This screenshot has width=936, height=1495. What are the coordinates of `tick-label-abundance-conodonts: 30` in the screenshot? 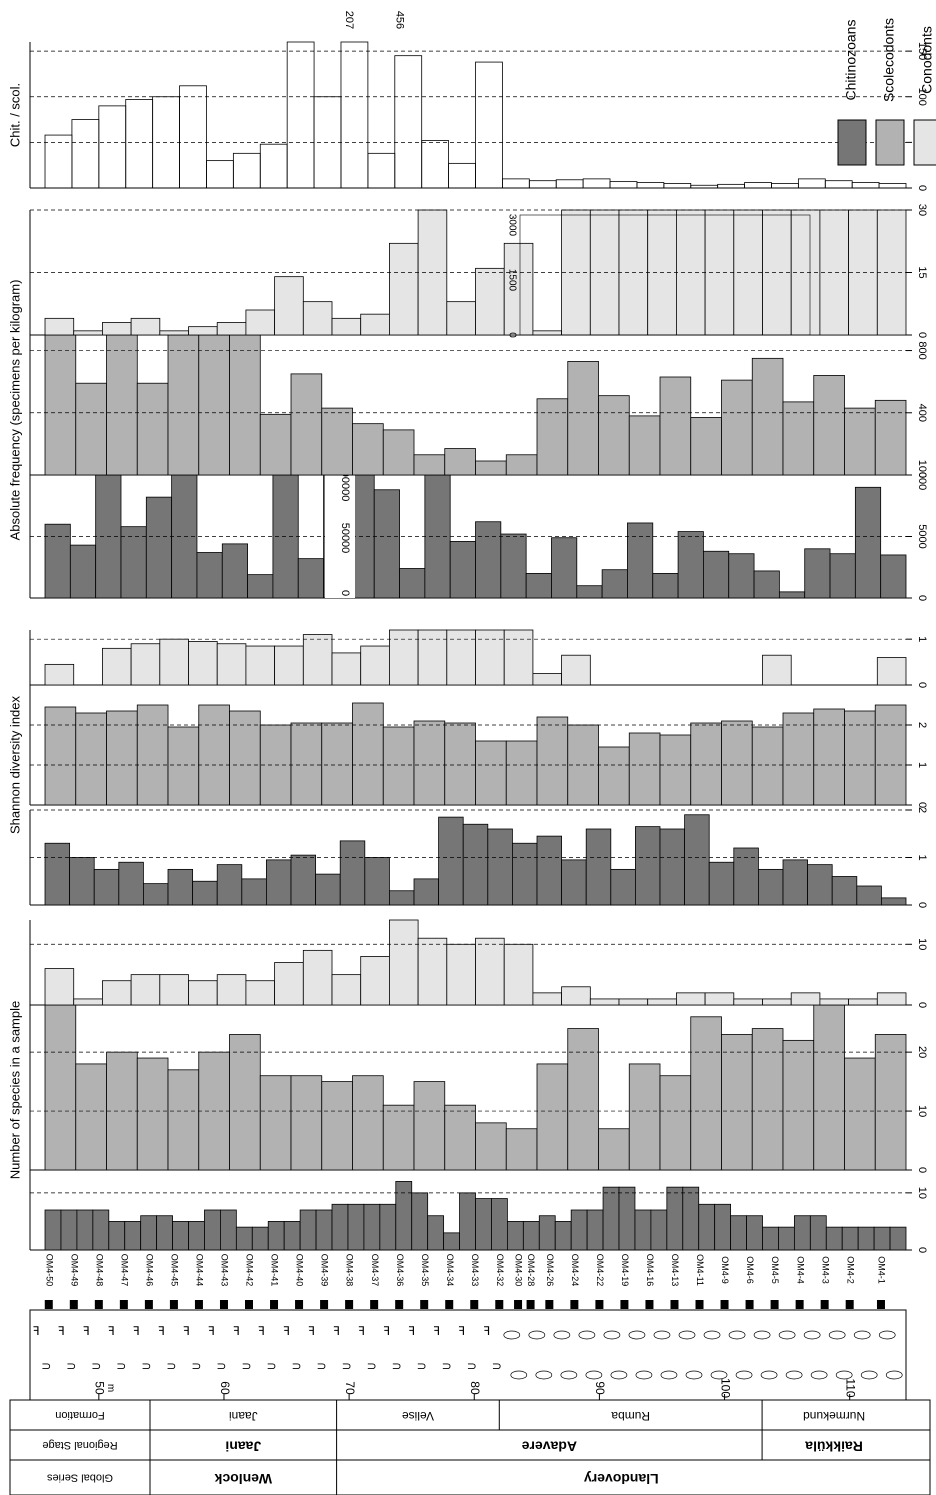 It's located at (922, 210).